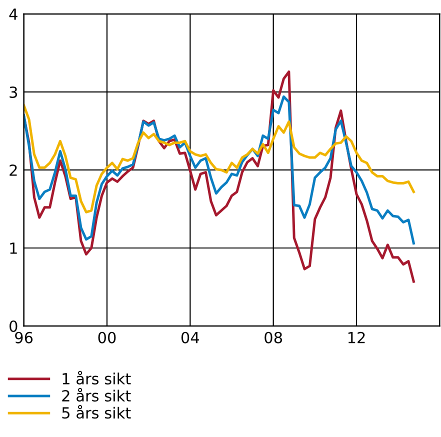  What do you see at coordinates (14, 92) in the screenshot?
I see `y-tick-label: 3` at bounding box center [14, 92].